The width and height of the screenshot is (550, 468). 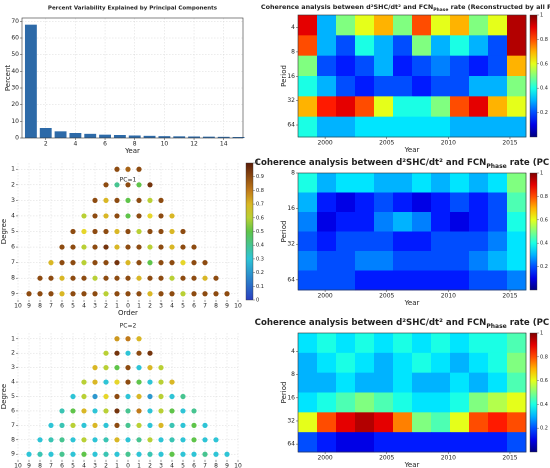 I want to click on x-tick-label: 2005, so click(x=386, y=296).